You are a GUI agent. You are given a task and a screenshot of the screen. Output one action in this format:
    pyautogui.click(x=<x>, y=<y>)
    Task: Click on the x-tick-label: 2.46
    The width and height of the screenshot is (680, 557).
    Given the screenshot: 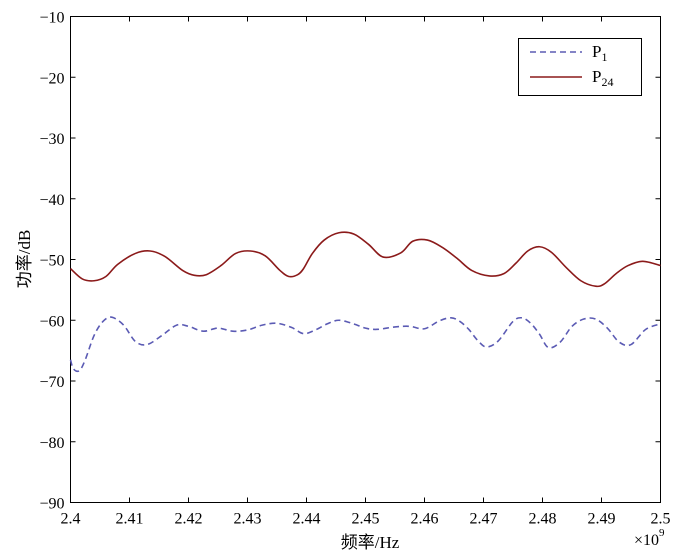 What is the action you would take?
    pyautogui.click(x=425, y=519)
    